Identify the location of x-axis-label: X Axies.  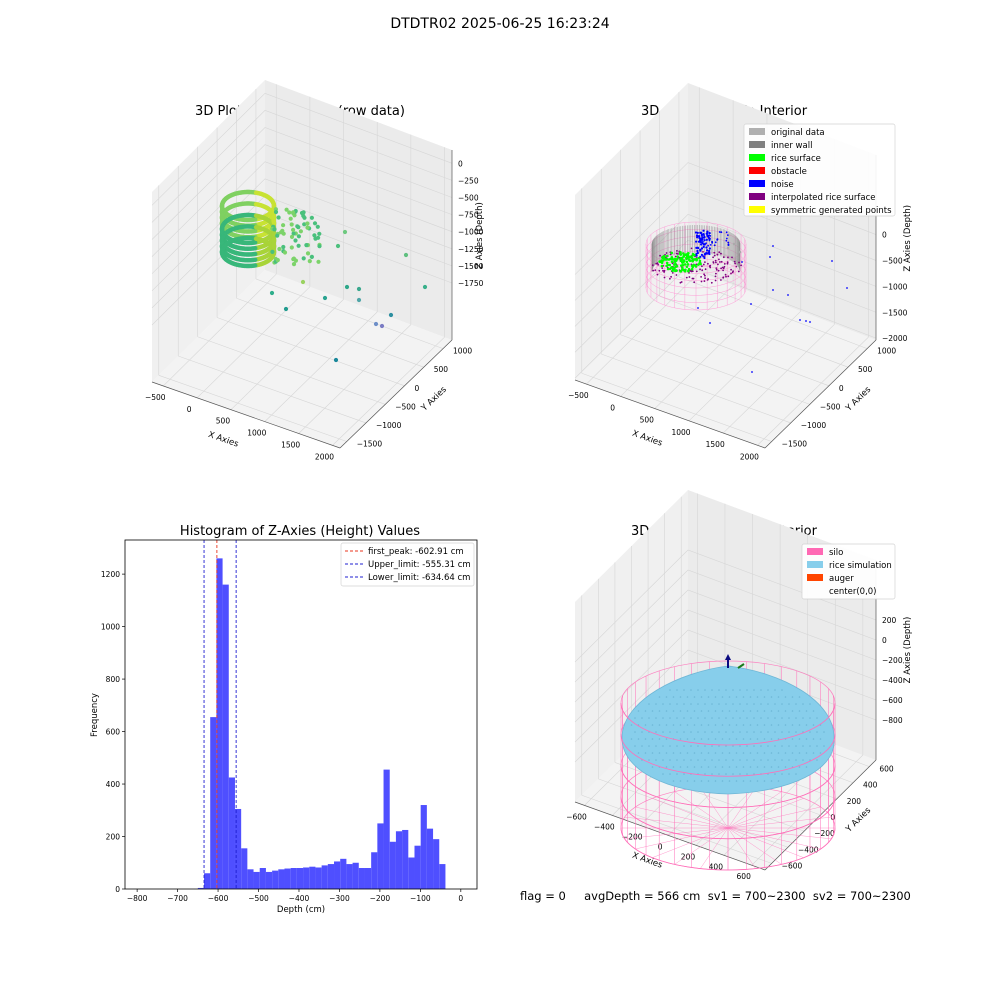
(647, 439).